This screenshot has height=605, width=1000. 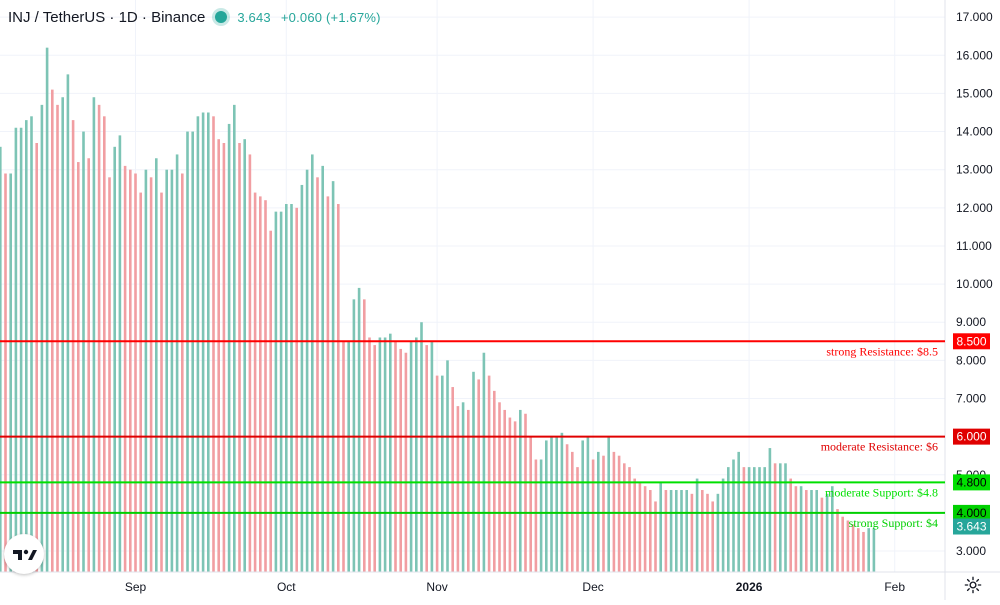 I want to click on symbol-title: INJ / TetherUS · 1D · Binance, so click(x=107, y=17).